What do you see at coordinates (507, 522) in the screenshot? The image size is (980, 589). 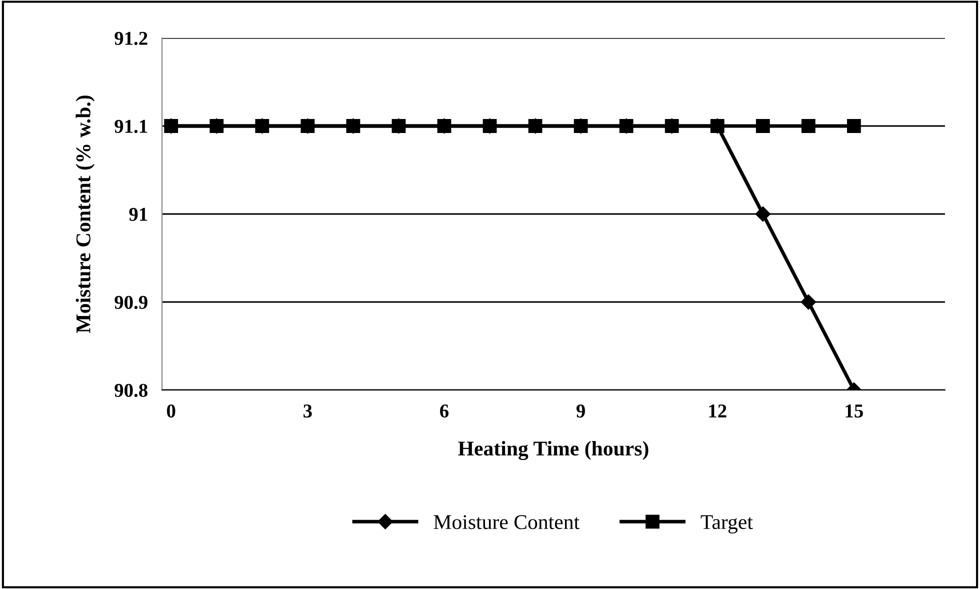 I see `legend-label: Moisture Content` at bounding box center [507, 522].